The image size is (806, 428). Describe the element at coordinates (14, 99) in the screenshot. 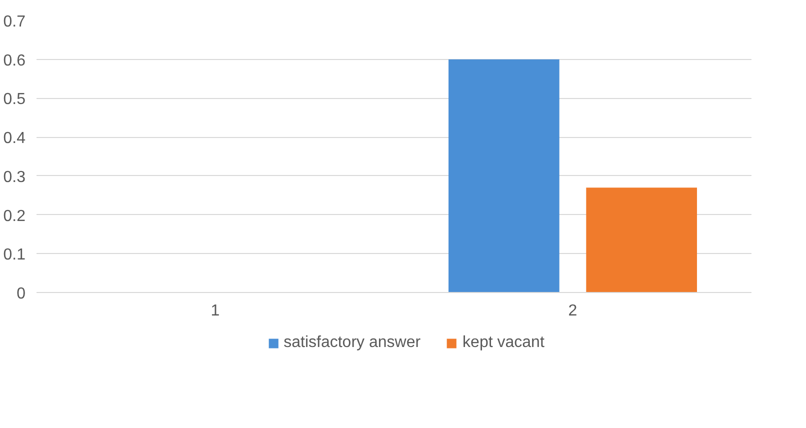

I see `y-tick-label: 0.5` at that location.